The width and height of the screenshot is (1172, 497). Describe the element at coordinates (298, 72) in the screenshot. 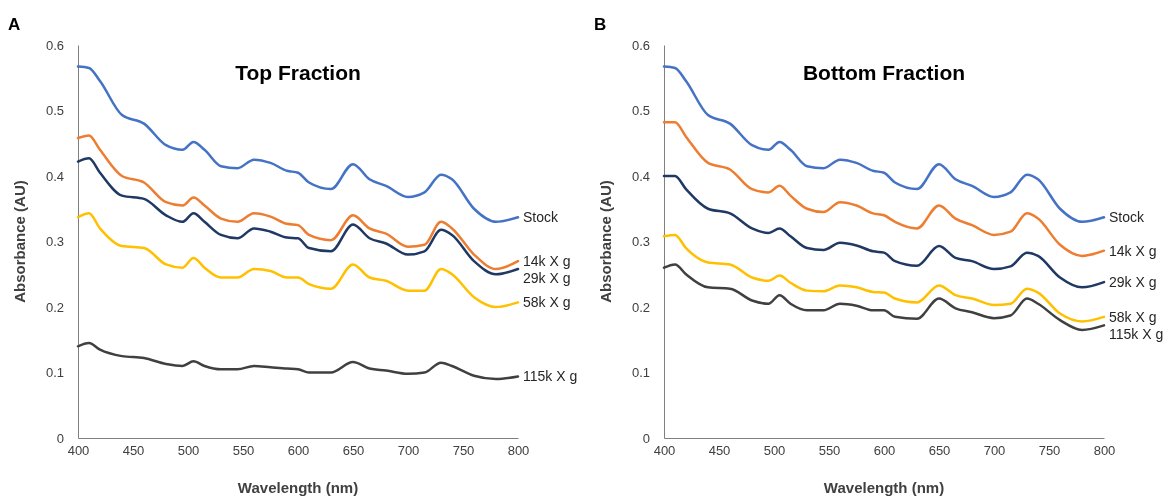

I see `text: Top Fraction` at that location.